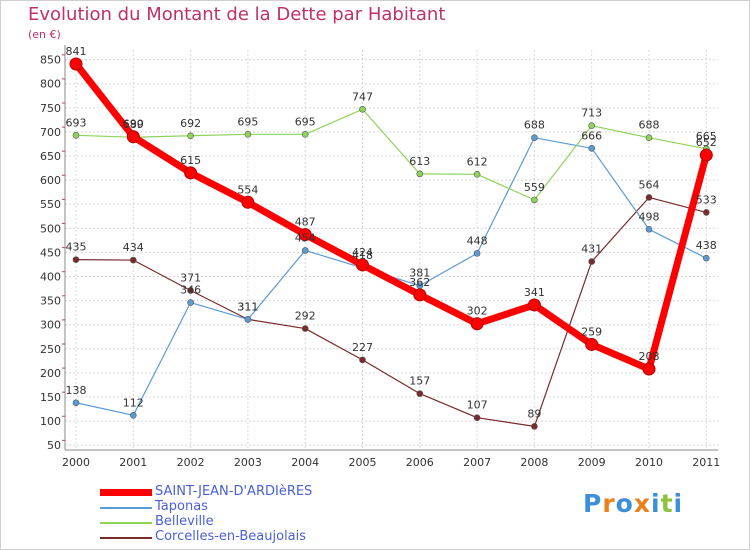 Image resolution: width=750 pixels, height=550 pixels. What do you see at coordinates (362, 252) in the screenshot?
I see `data-label-0: 424` at bounding box center [362, 252].